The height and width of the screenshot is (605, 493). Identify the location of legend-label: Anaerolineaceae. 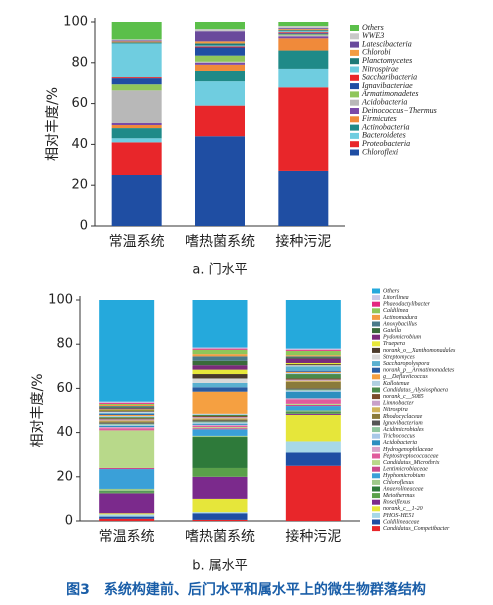
(403, 489).